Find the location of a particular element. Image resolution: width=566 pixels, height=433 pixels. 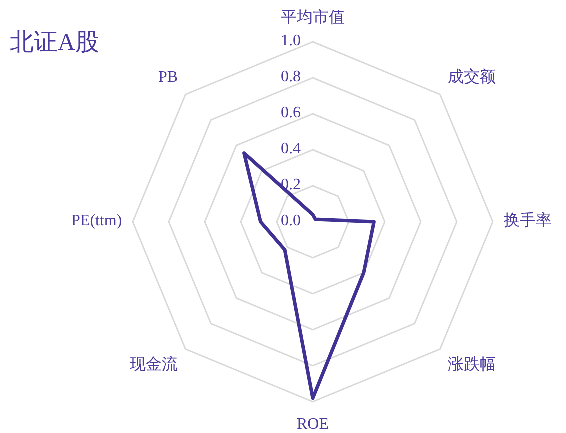

spoke-label: 现金流 is located at coordinates (154, 364).